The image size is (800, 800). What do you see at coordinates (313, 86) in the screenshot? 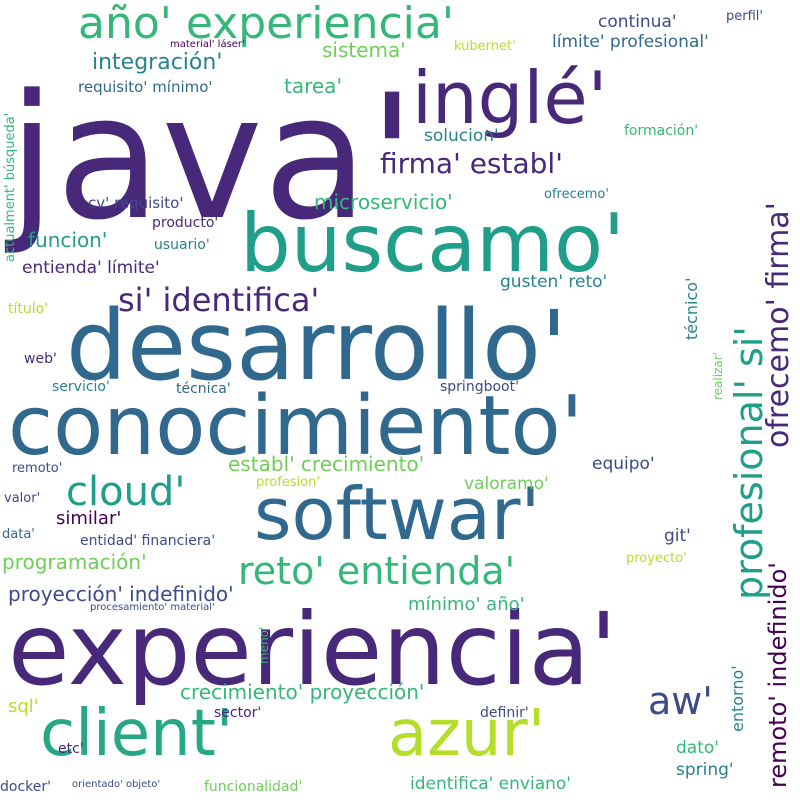
I see `word-tarea: tarea'` at bounding box center [313, 86].